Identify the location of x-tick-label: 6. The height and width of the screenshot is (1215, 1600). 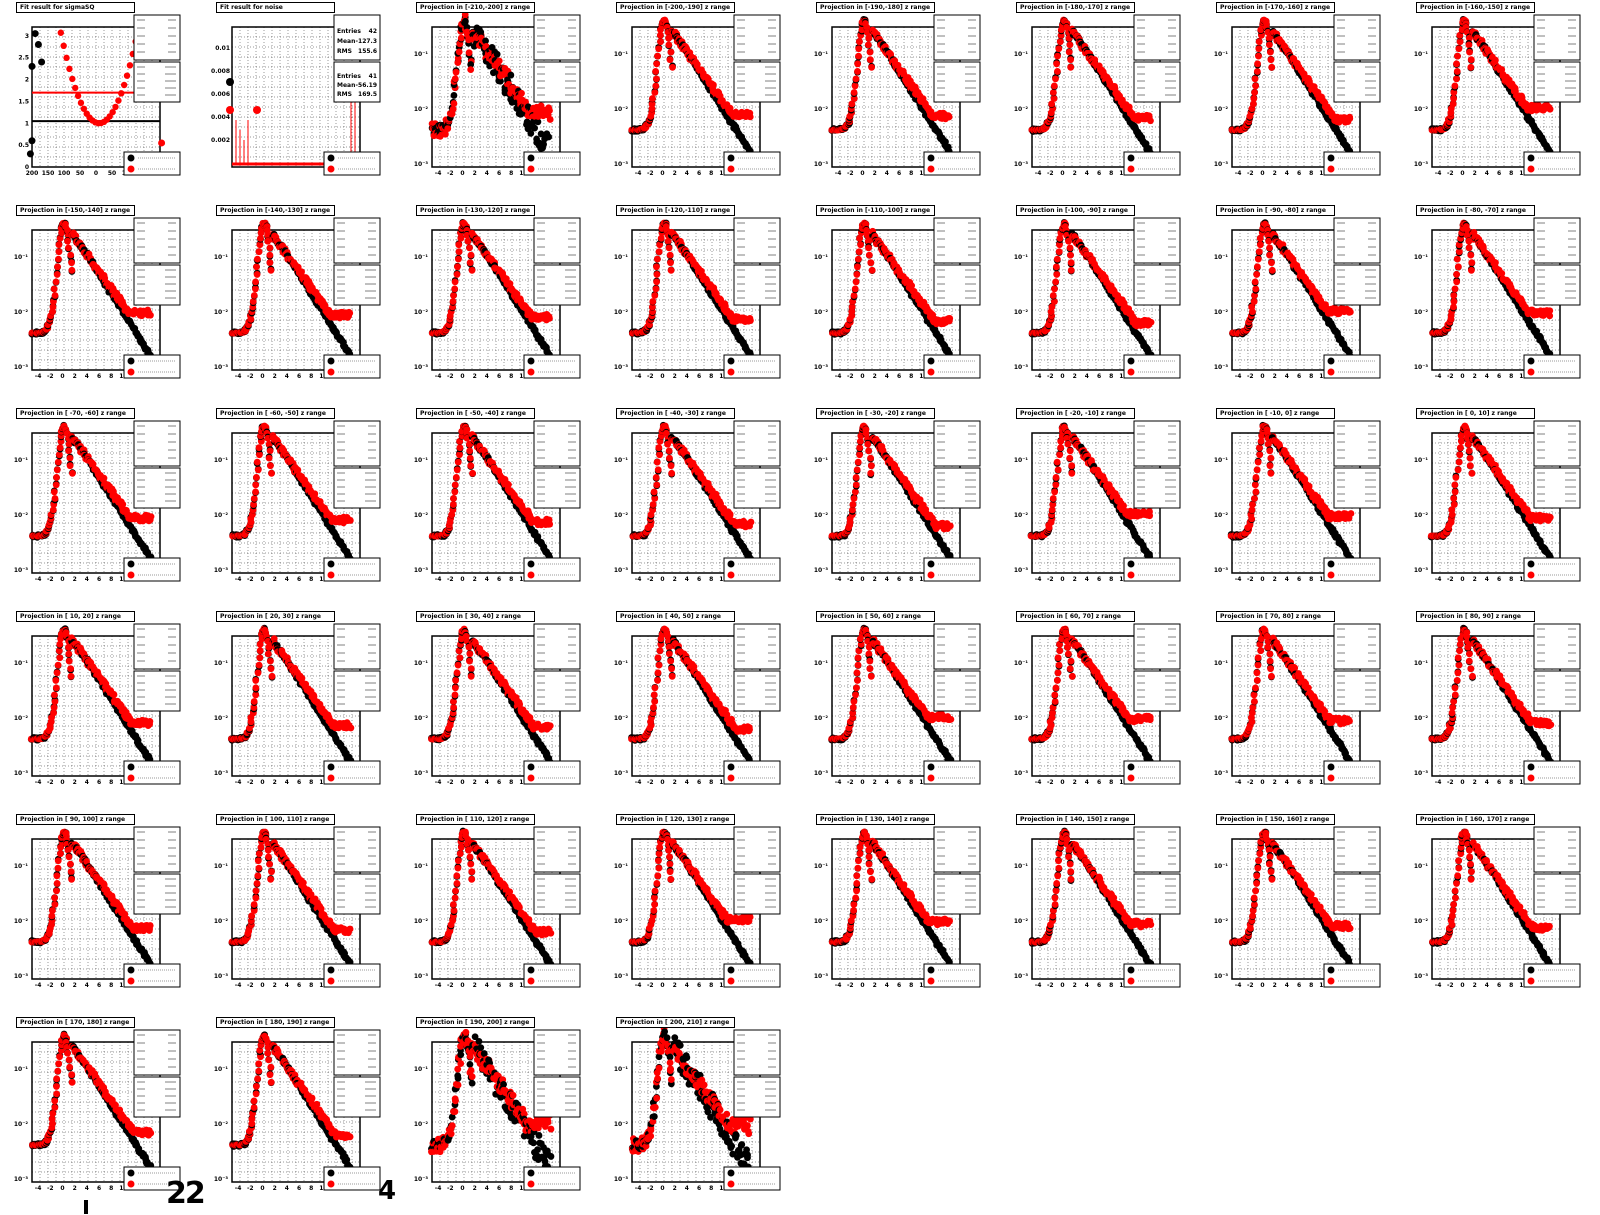
(699, 376).